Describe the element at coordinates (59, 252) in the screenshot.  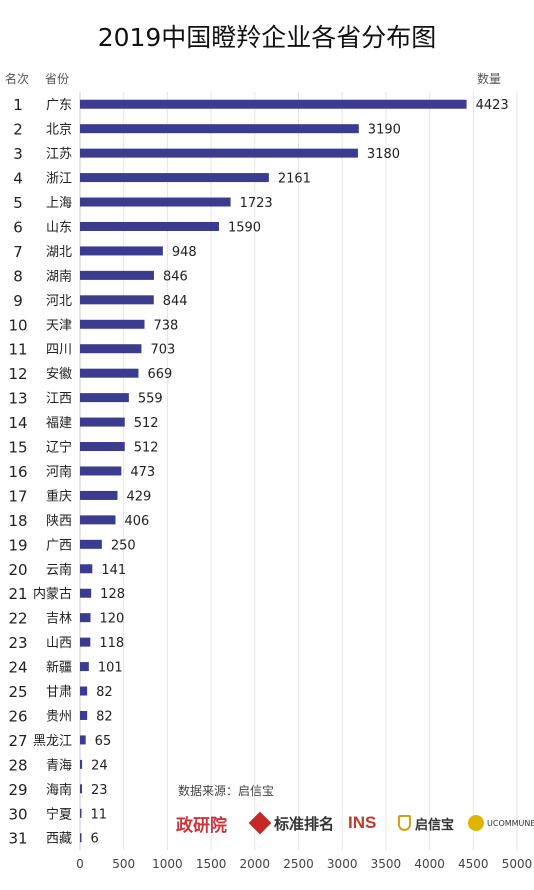
I see `province-label: 湖北` at that location.